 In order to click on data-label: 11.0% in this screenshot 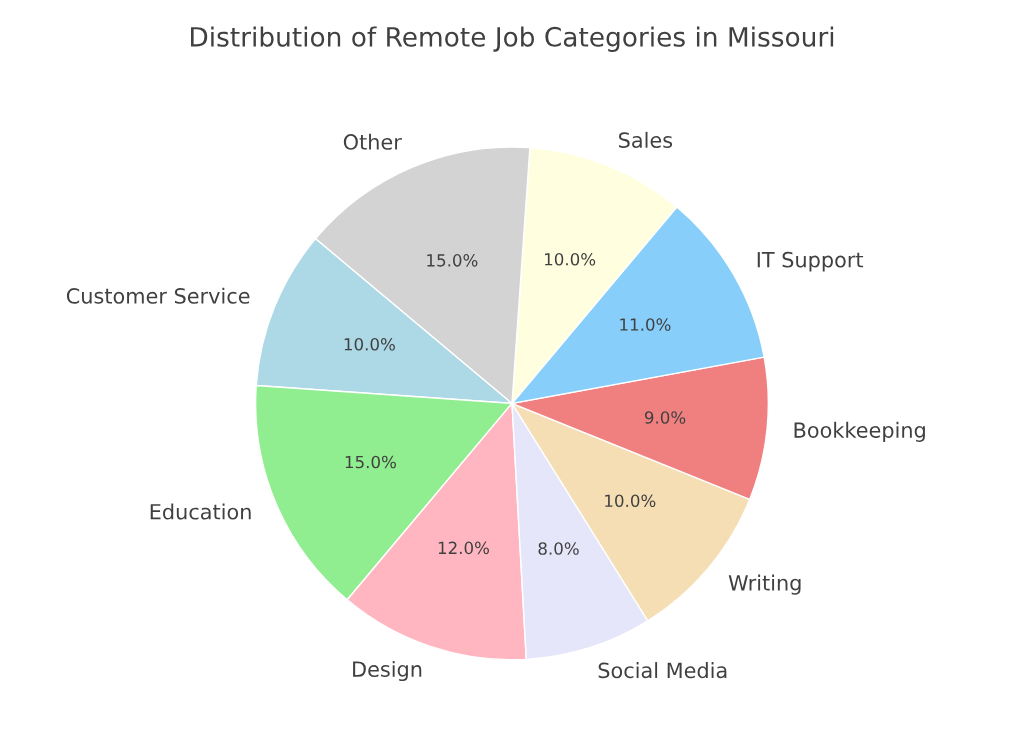, I will do `click(645, 324)`.